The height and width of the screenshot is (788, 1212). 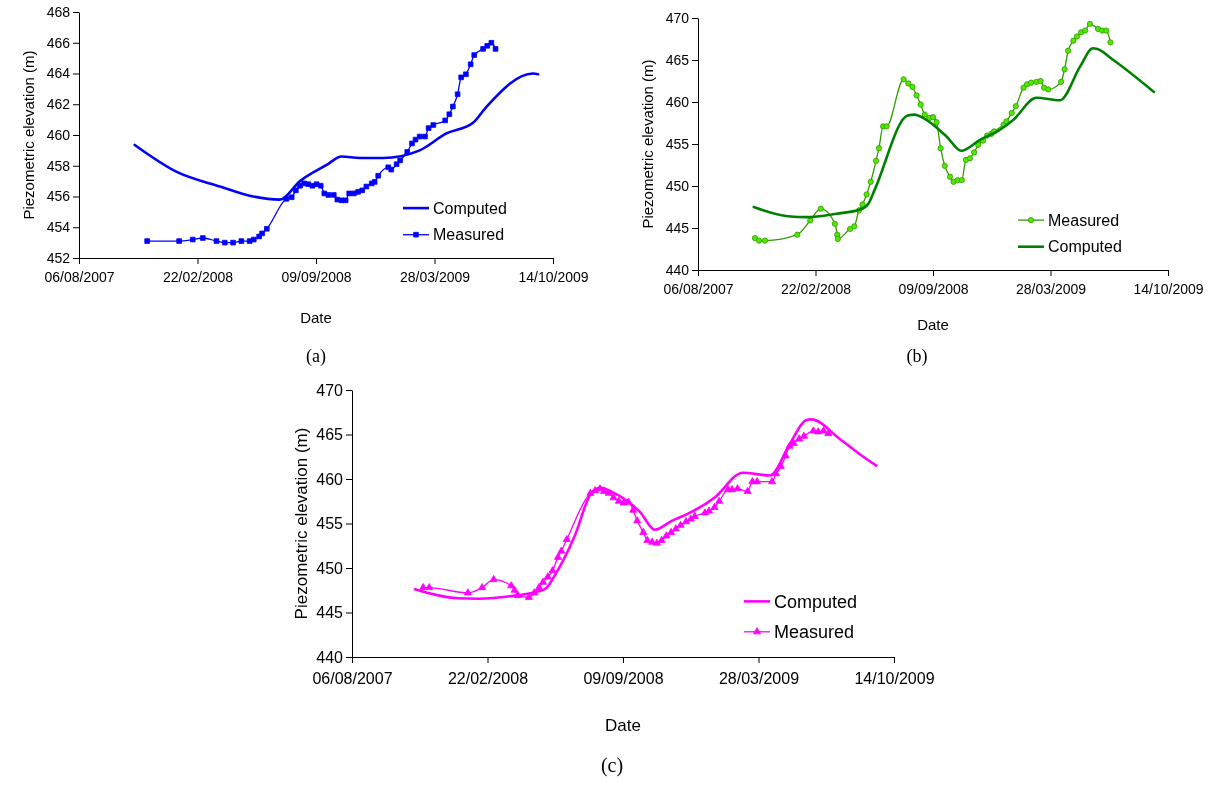 What do you see at coordinates (58, 165) in the screenshot?
I see `y-tick-label: 458` at bounding box center [58, 165].